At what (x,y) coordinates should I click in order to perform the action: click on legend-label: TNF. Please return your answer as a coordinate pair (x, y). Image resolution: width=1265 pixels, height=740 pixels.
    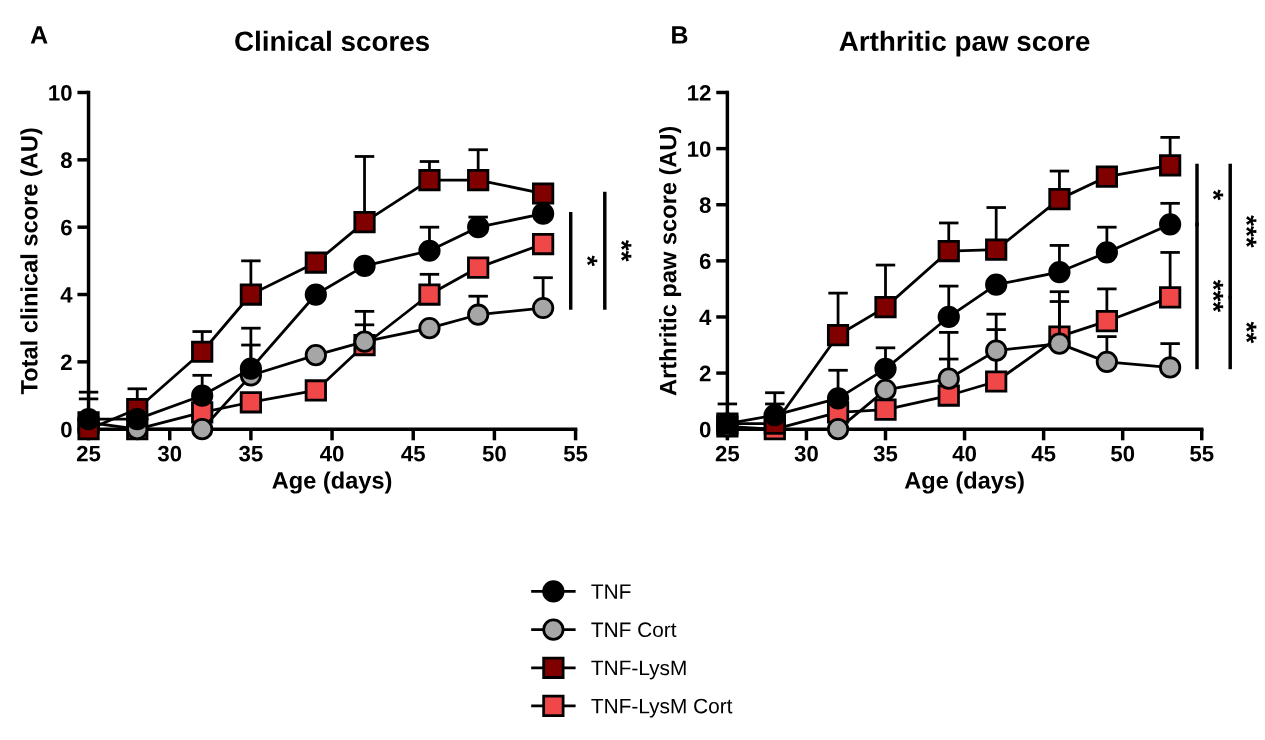
    Looking at the image, I should click on (611, 591).